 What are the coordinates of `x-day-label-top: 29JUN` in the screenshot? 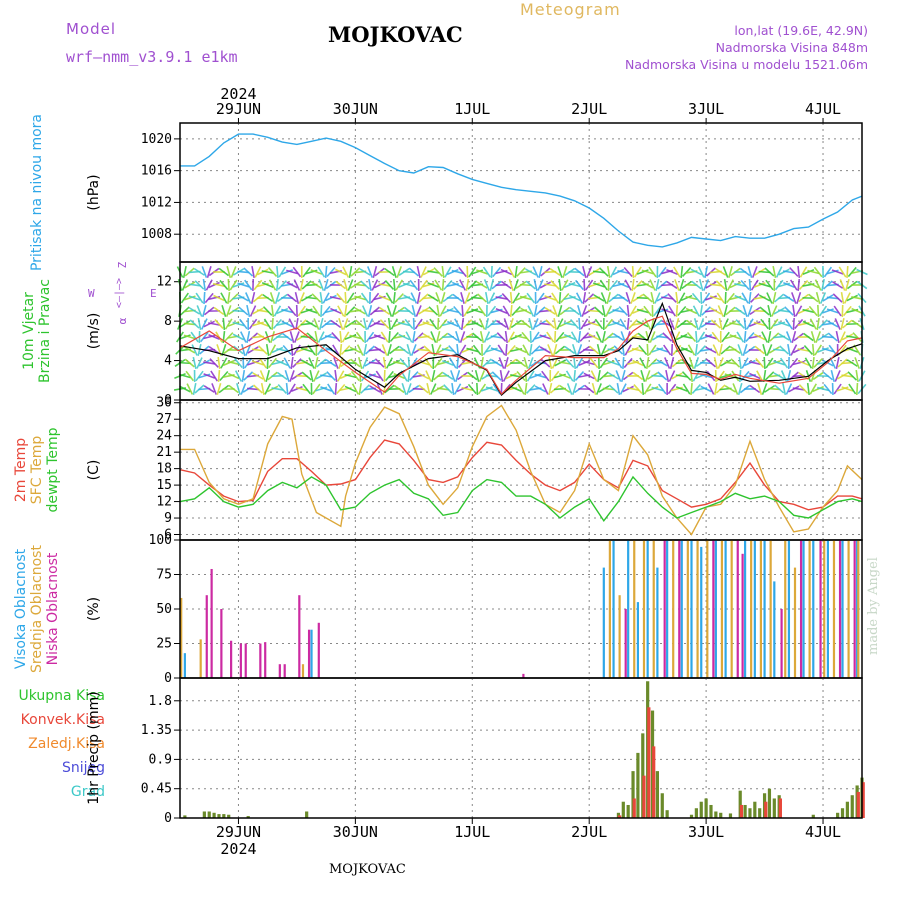 It's located at (238, 109).